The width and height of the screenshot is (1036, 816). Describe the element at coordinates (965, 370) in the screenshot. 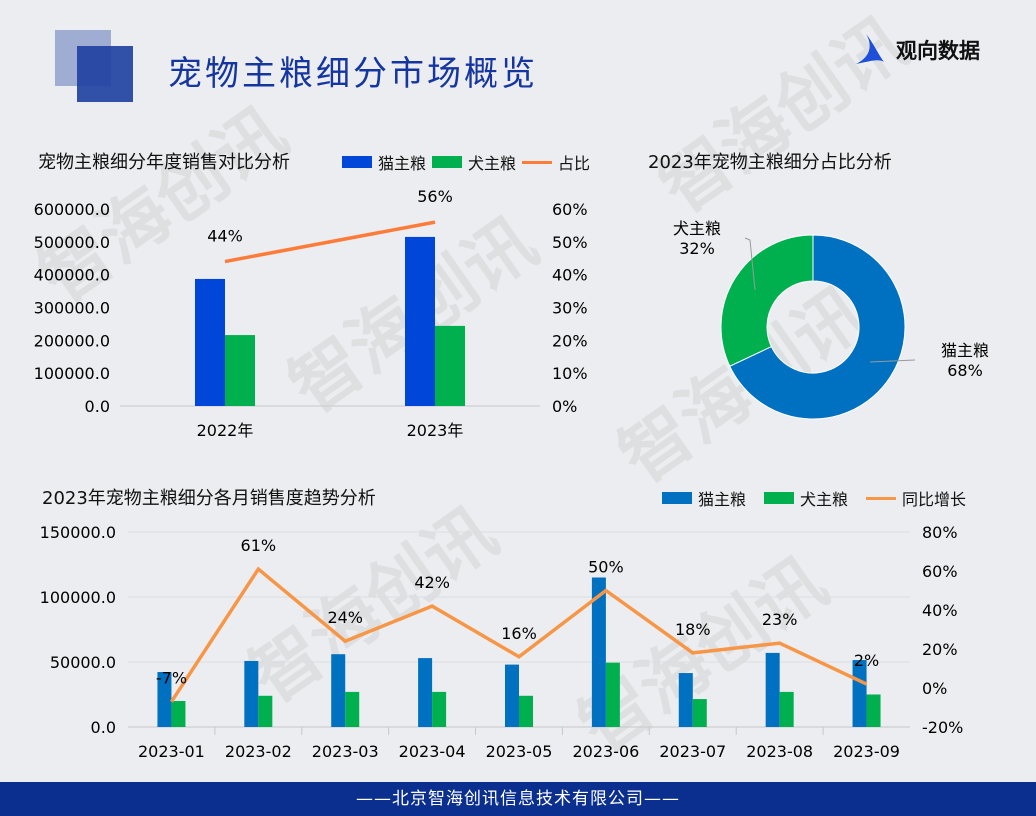

I see `slice-value: 68%` at that location.